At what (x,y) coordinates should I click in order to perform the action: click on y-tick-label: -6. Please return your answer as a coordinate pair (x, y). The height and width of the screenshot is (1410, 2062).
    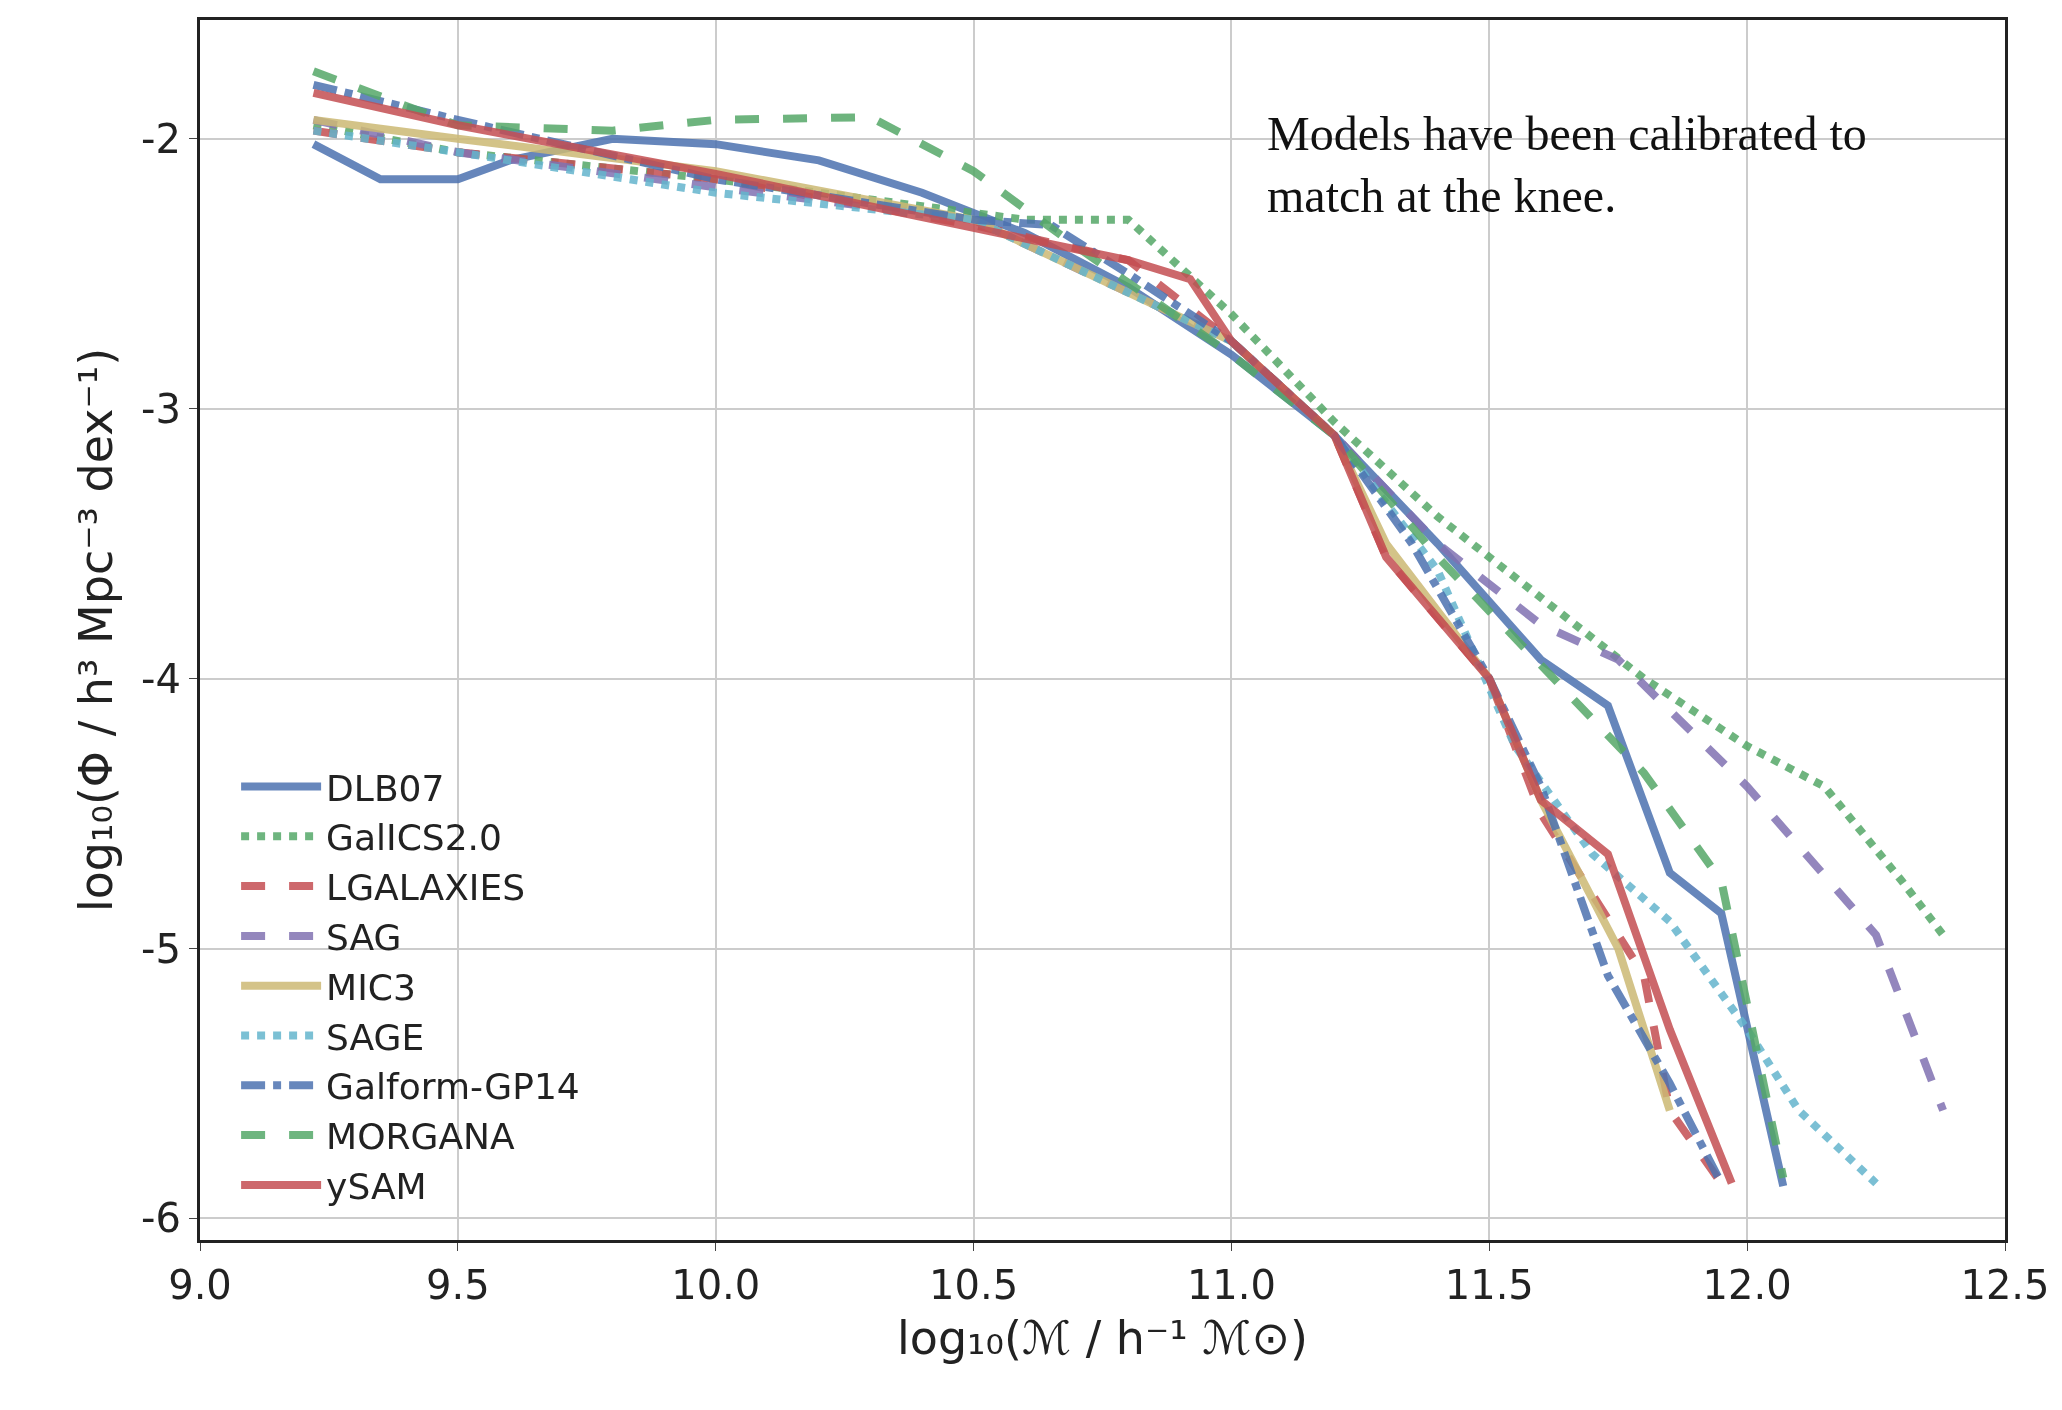
    Looking at the image, I should click on (161, 1218).